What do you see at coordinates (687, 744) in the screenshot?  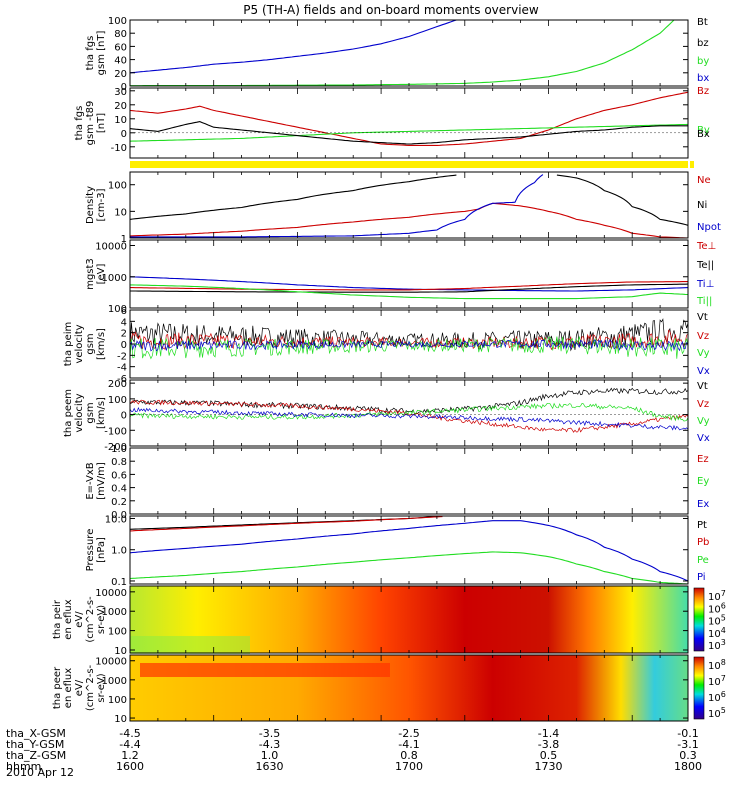 I see `x-row-value: -3.1` at bounding box center [687, 744].